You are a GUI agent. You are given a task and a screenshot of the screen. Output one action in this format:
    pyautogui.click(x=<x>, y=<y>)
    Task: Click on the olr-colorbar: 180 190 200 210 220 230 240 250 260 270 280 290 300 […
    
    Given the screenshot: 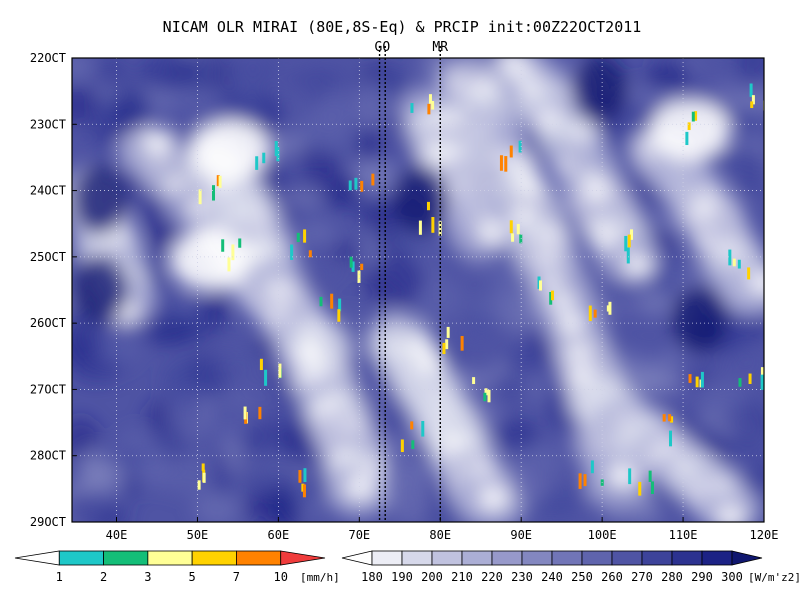 What is the action you would take?
    pyautogui.click(x=570, y=567)
    